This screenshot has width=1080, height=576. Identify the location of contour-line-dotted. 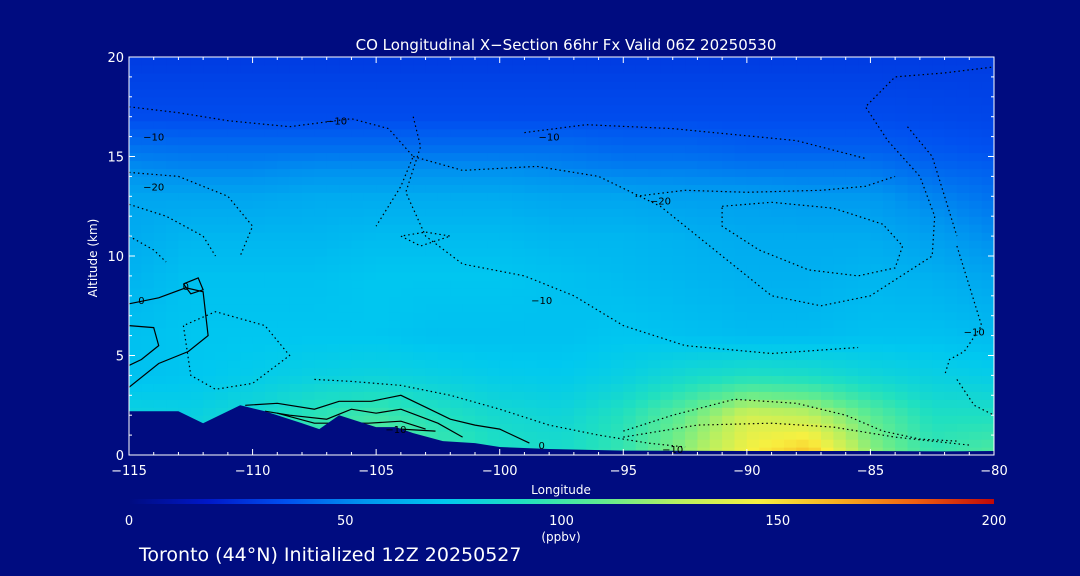
(796, 434).